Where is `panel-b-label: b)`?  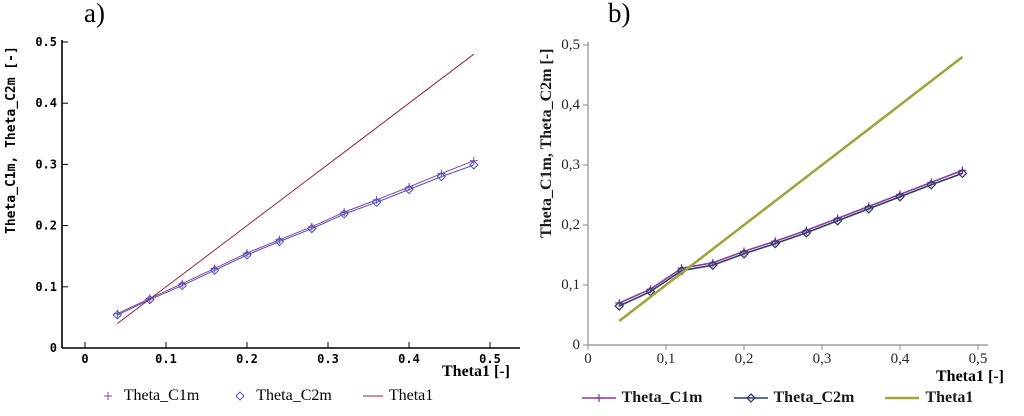
panel-b-label: b) is located at coordinates (619, 14).